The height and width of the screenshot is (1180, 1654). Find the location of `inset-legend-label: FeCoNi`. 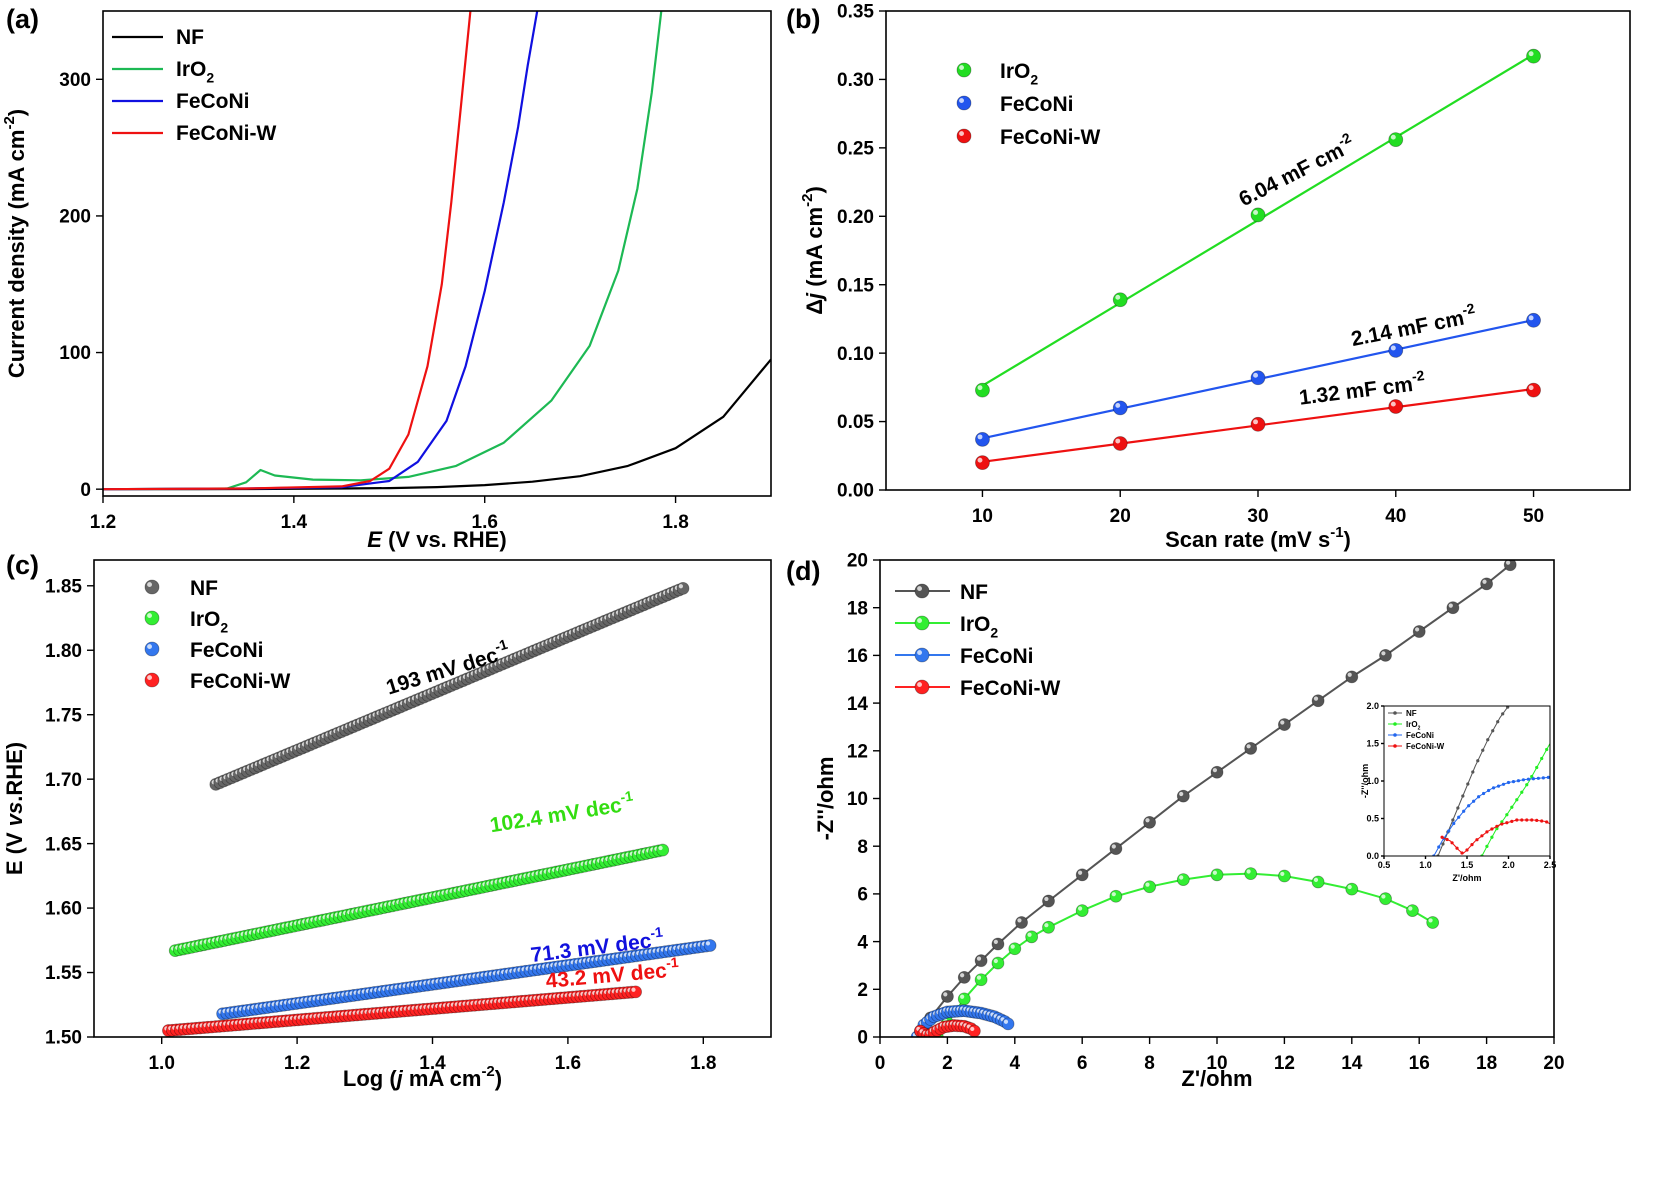

inset-legend-label: FeCoNi is located at coordinates (1420, 735).